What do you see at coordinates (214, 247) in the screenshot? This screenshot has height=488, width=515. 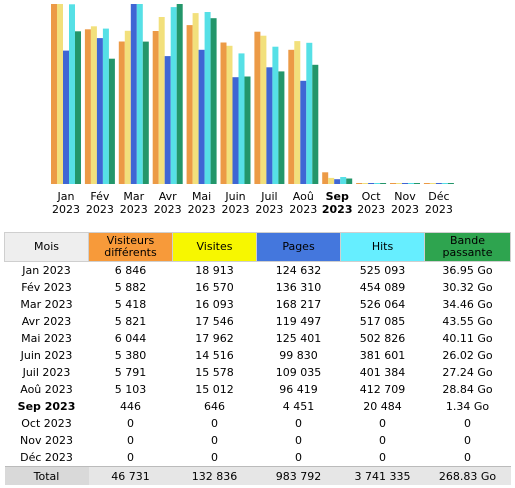 I see `header-visits: Visites` at bounding box center [214, 247].